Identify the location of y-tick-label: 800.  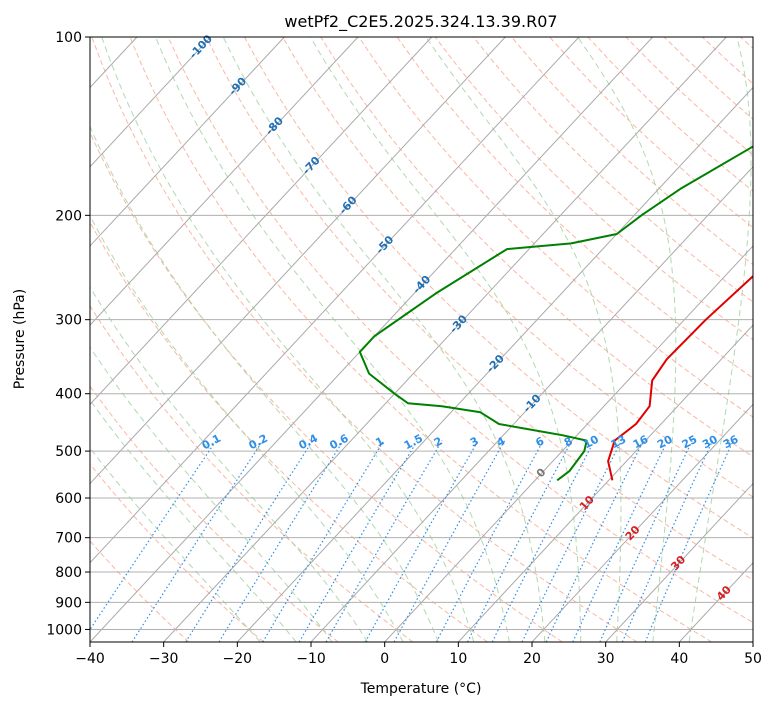
(68, 573).